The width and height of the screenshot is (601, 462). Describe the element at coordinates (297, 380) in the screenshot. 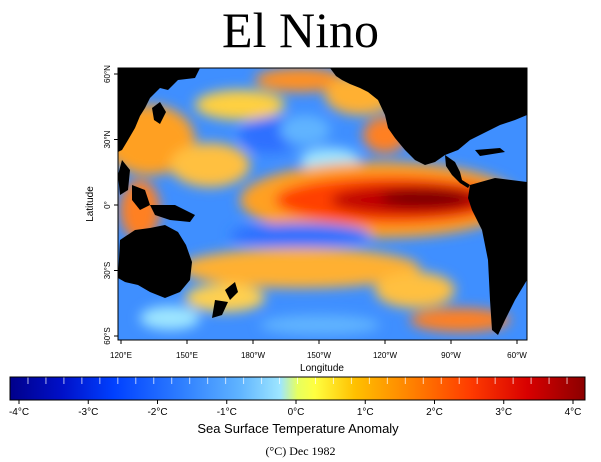

I see `colorbar-separators` at that location.